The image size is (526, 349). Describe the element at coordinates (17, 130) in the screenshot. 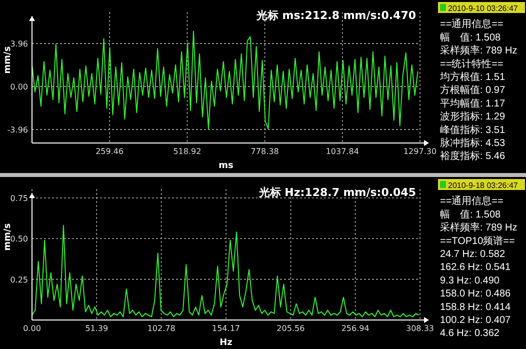

I see `y-tick-label: -3.96` at that location.